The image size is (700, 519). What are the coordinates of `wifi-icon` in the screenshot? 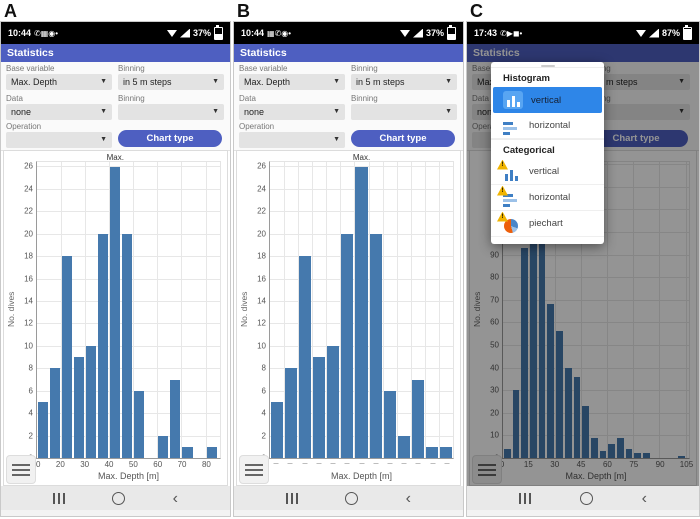 It's located at (171, 33).